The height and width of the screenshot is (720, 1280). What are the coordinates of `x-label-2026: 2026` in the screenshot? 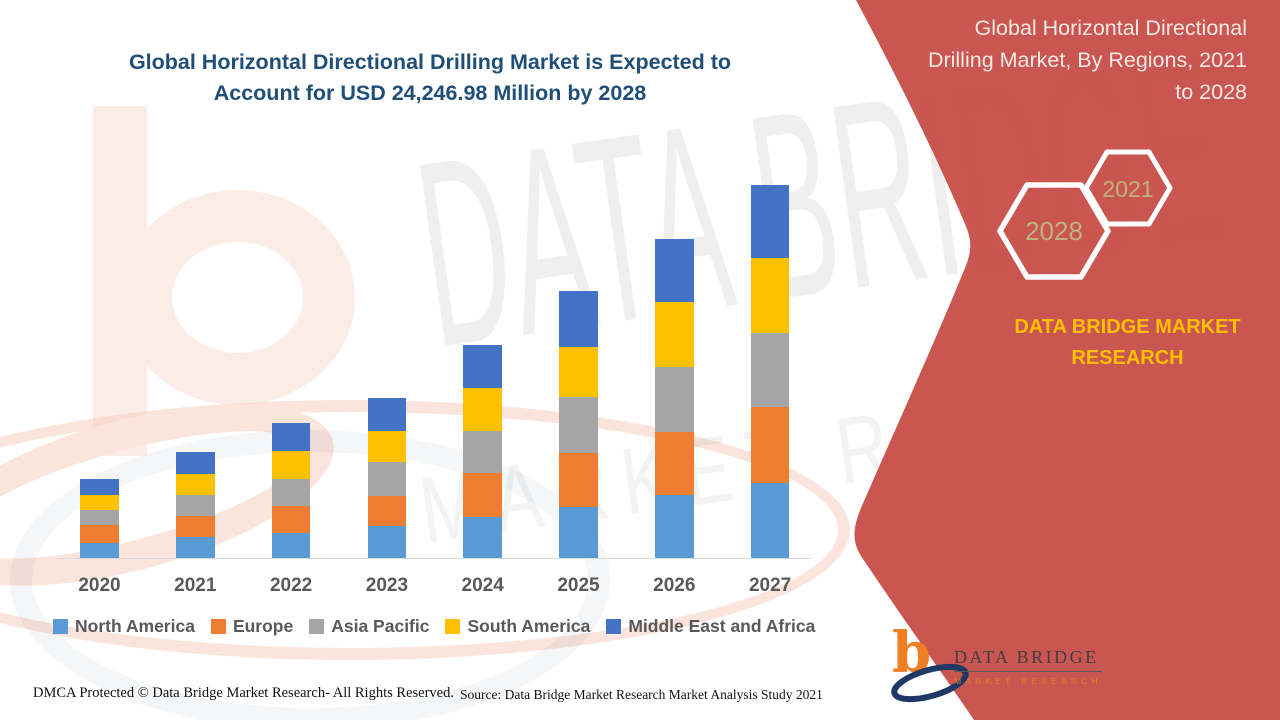 It's located at (674, 585).